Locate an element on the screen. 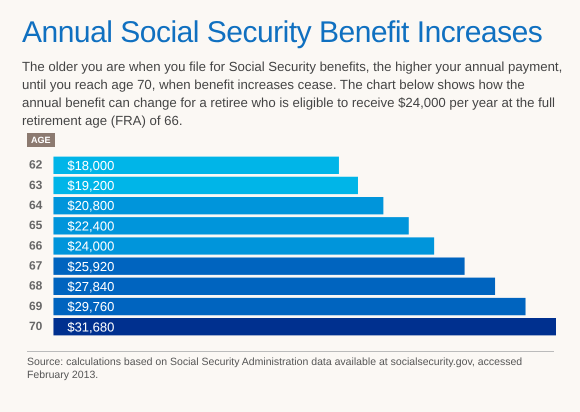 The image size is (580, 412). data-label: $22,400 is located at coordinates (90, 226).